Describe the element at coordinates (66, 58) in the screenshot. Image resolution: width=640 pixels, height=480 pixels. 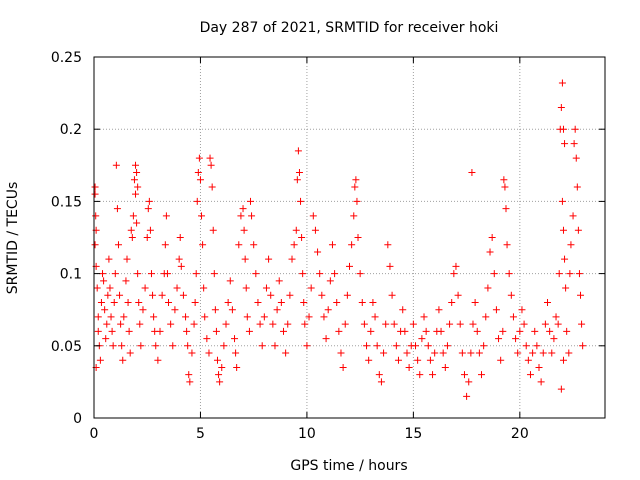
I see `y-tick-label: 0.25` at that location.